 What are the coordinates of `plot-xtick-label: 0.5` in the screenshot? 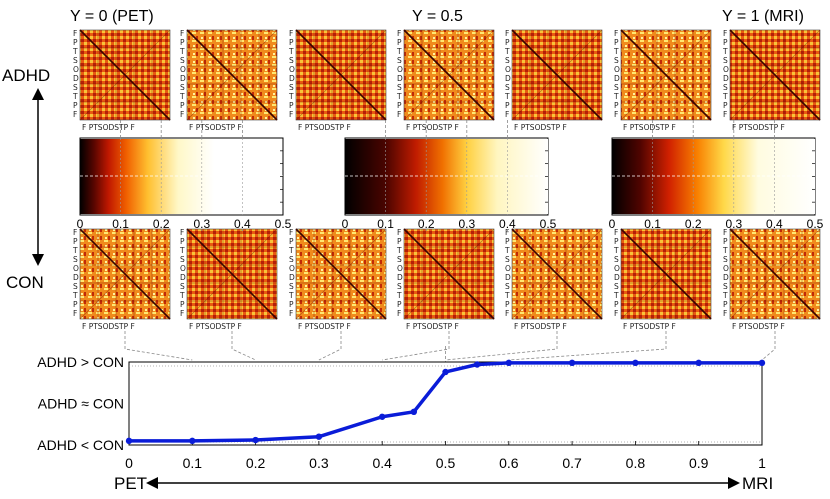 It's located at (446, 463).